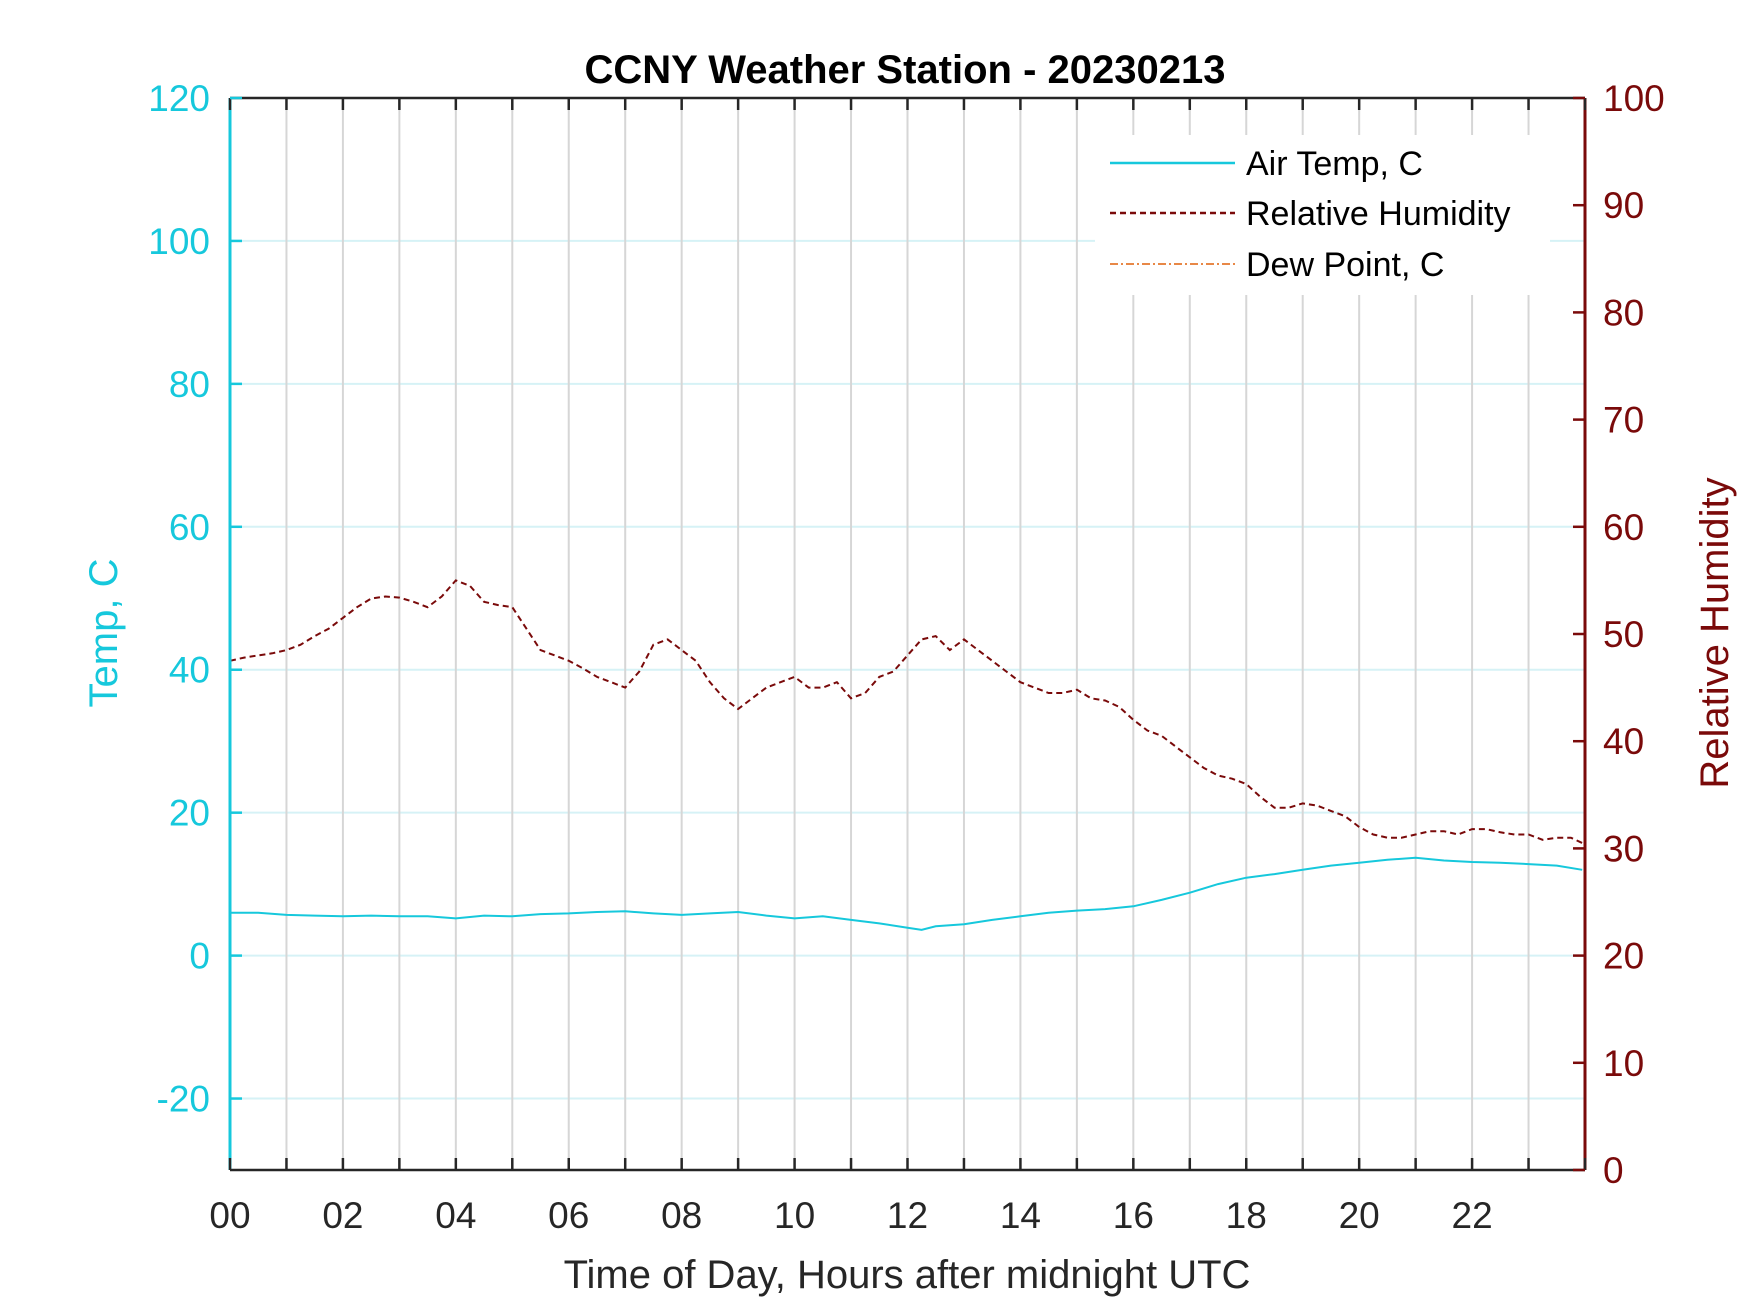 The height and width of the screenshot is (1313, 1750). What do you see at coordinates (1623, 420) in the screenshot?
I see `right-y-tick-label: 70` at bounding box center [1623, 420].